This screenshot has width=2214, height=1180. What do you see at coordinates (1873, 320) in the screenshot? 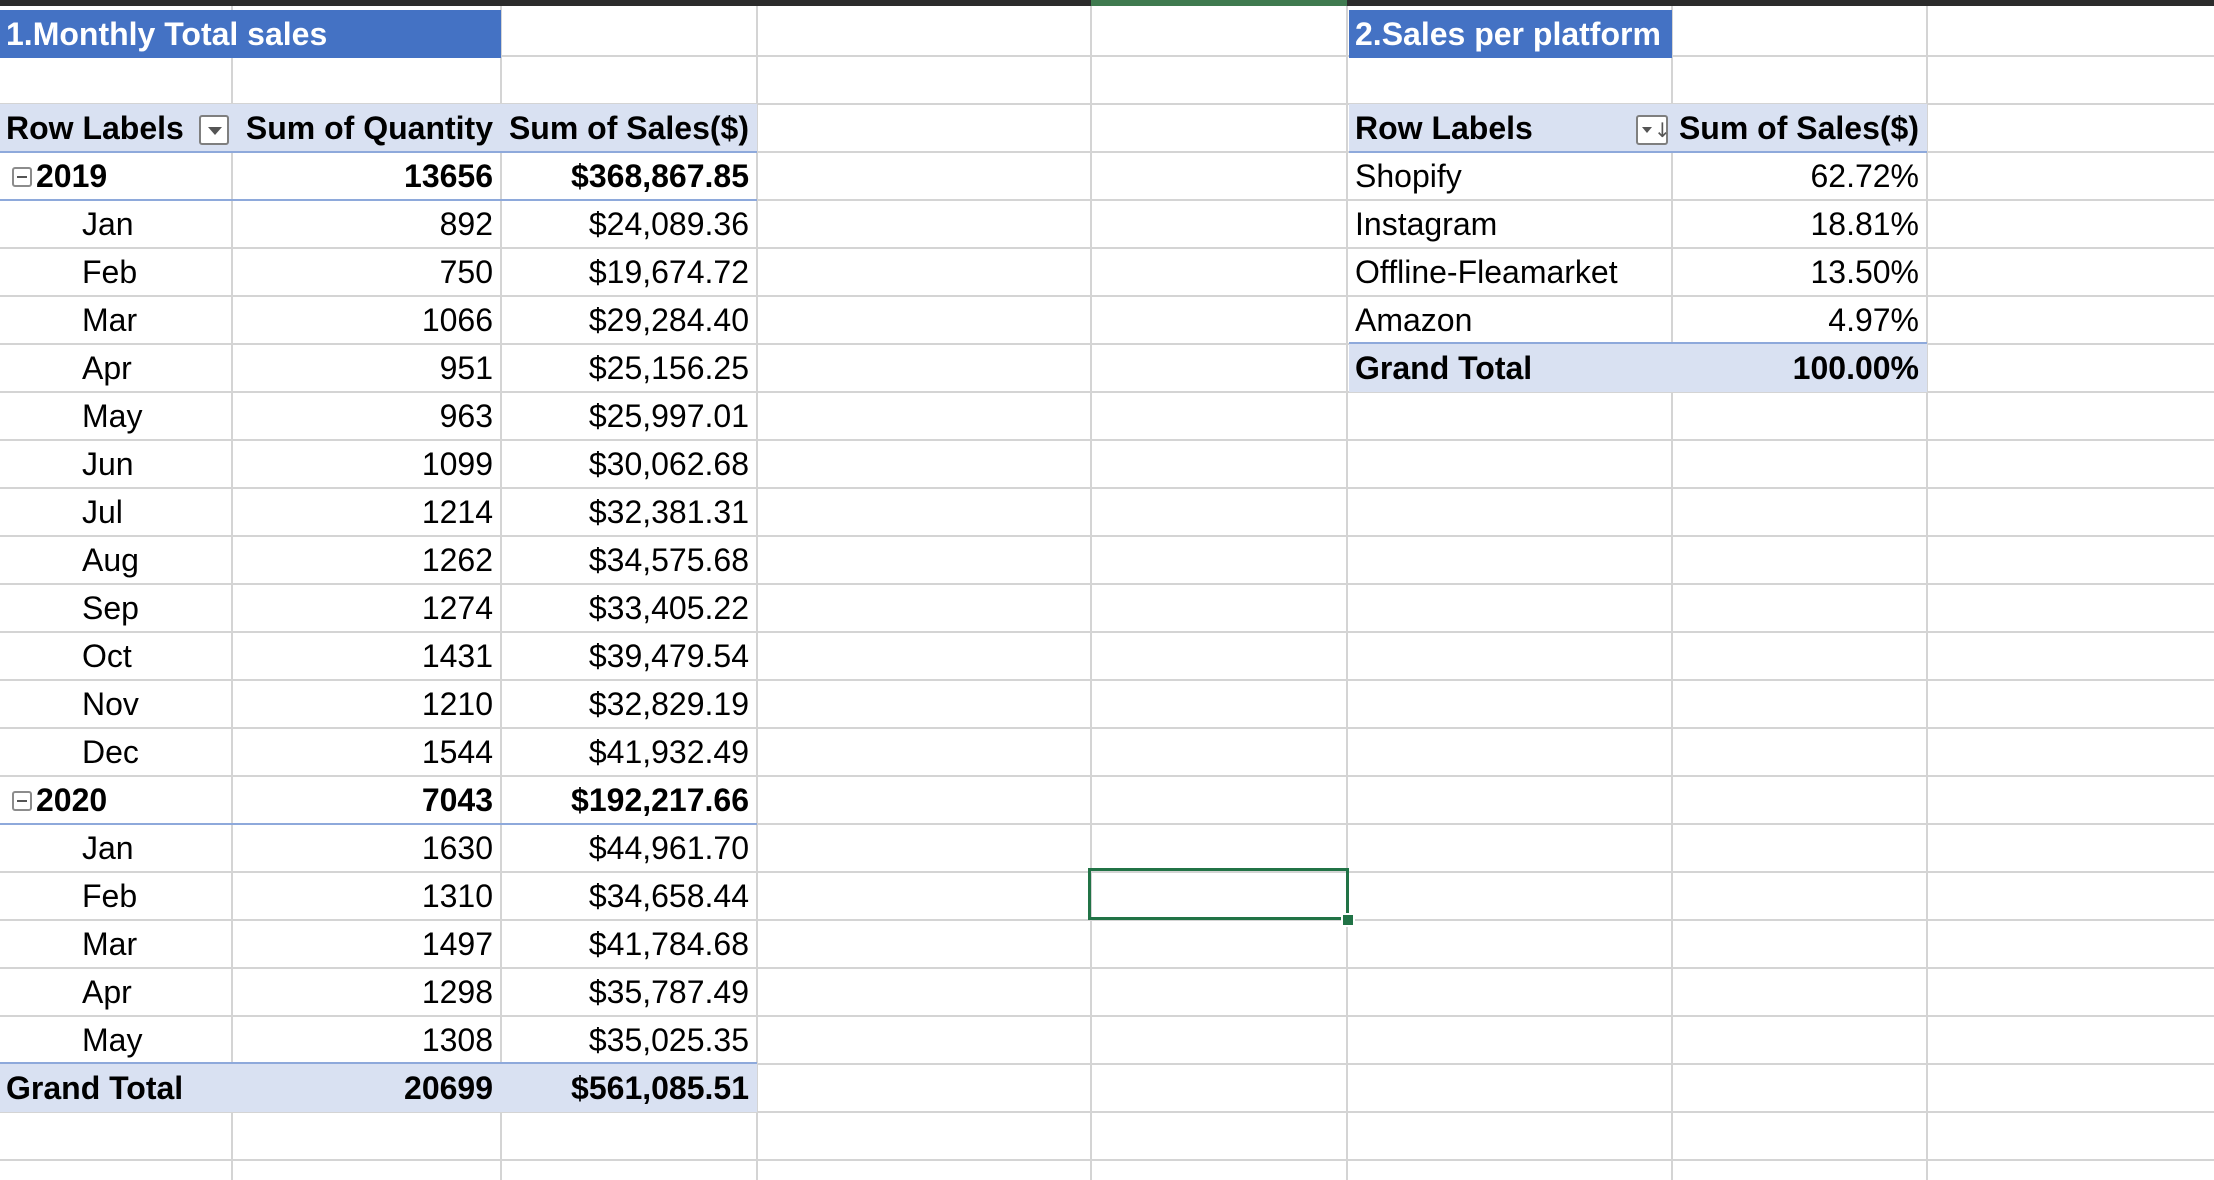
I see `platform-share: 4.97%` at bounding box center [1873, 320].